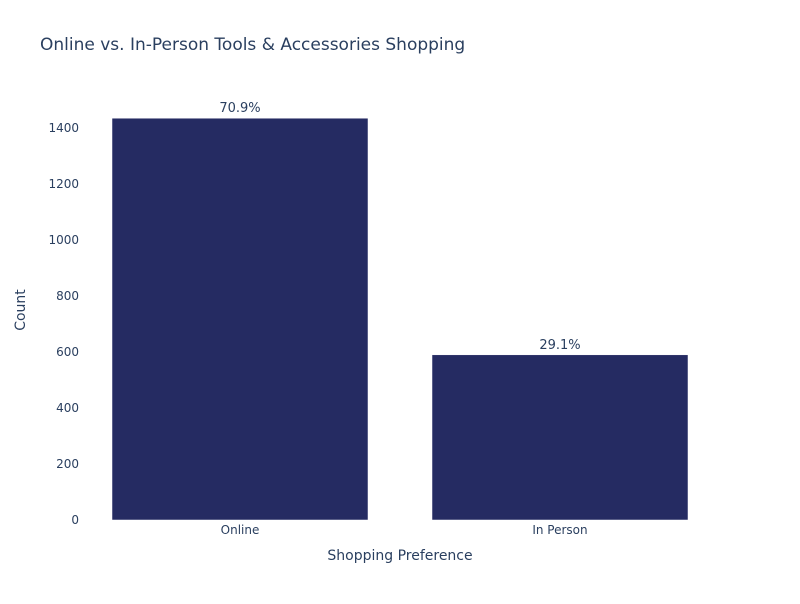 The image size is (800, 604). Describe the element at coordinates (239, 108) in the screenshot. I see `bar-data-label: 70.9%` at that location.